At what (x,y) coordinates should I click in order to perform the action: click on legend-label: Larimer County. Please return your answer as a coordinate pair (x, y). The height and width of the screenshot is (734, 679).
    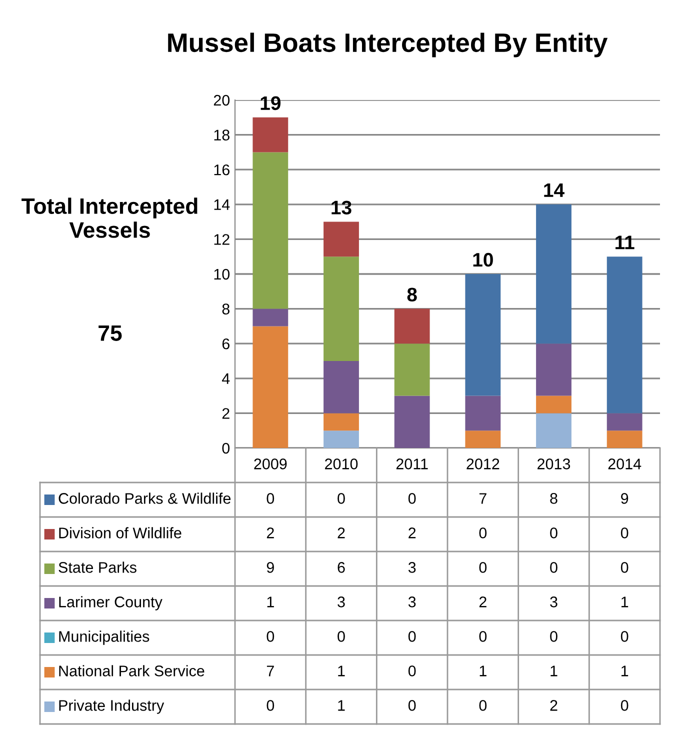
    Looking at the image, I should click on (110, 603).